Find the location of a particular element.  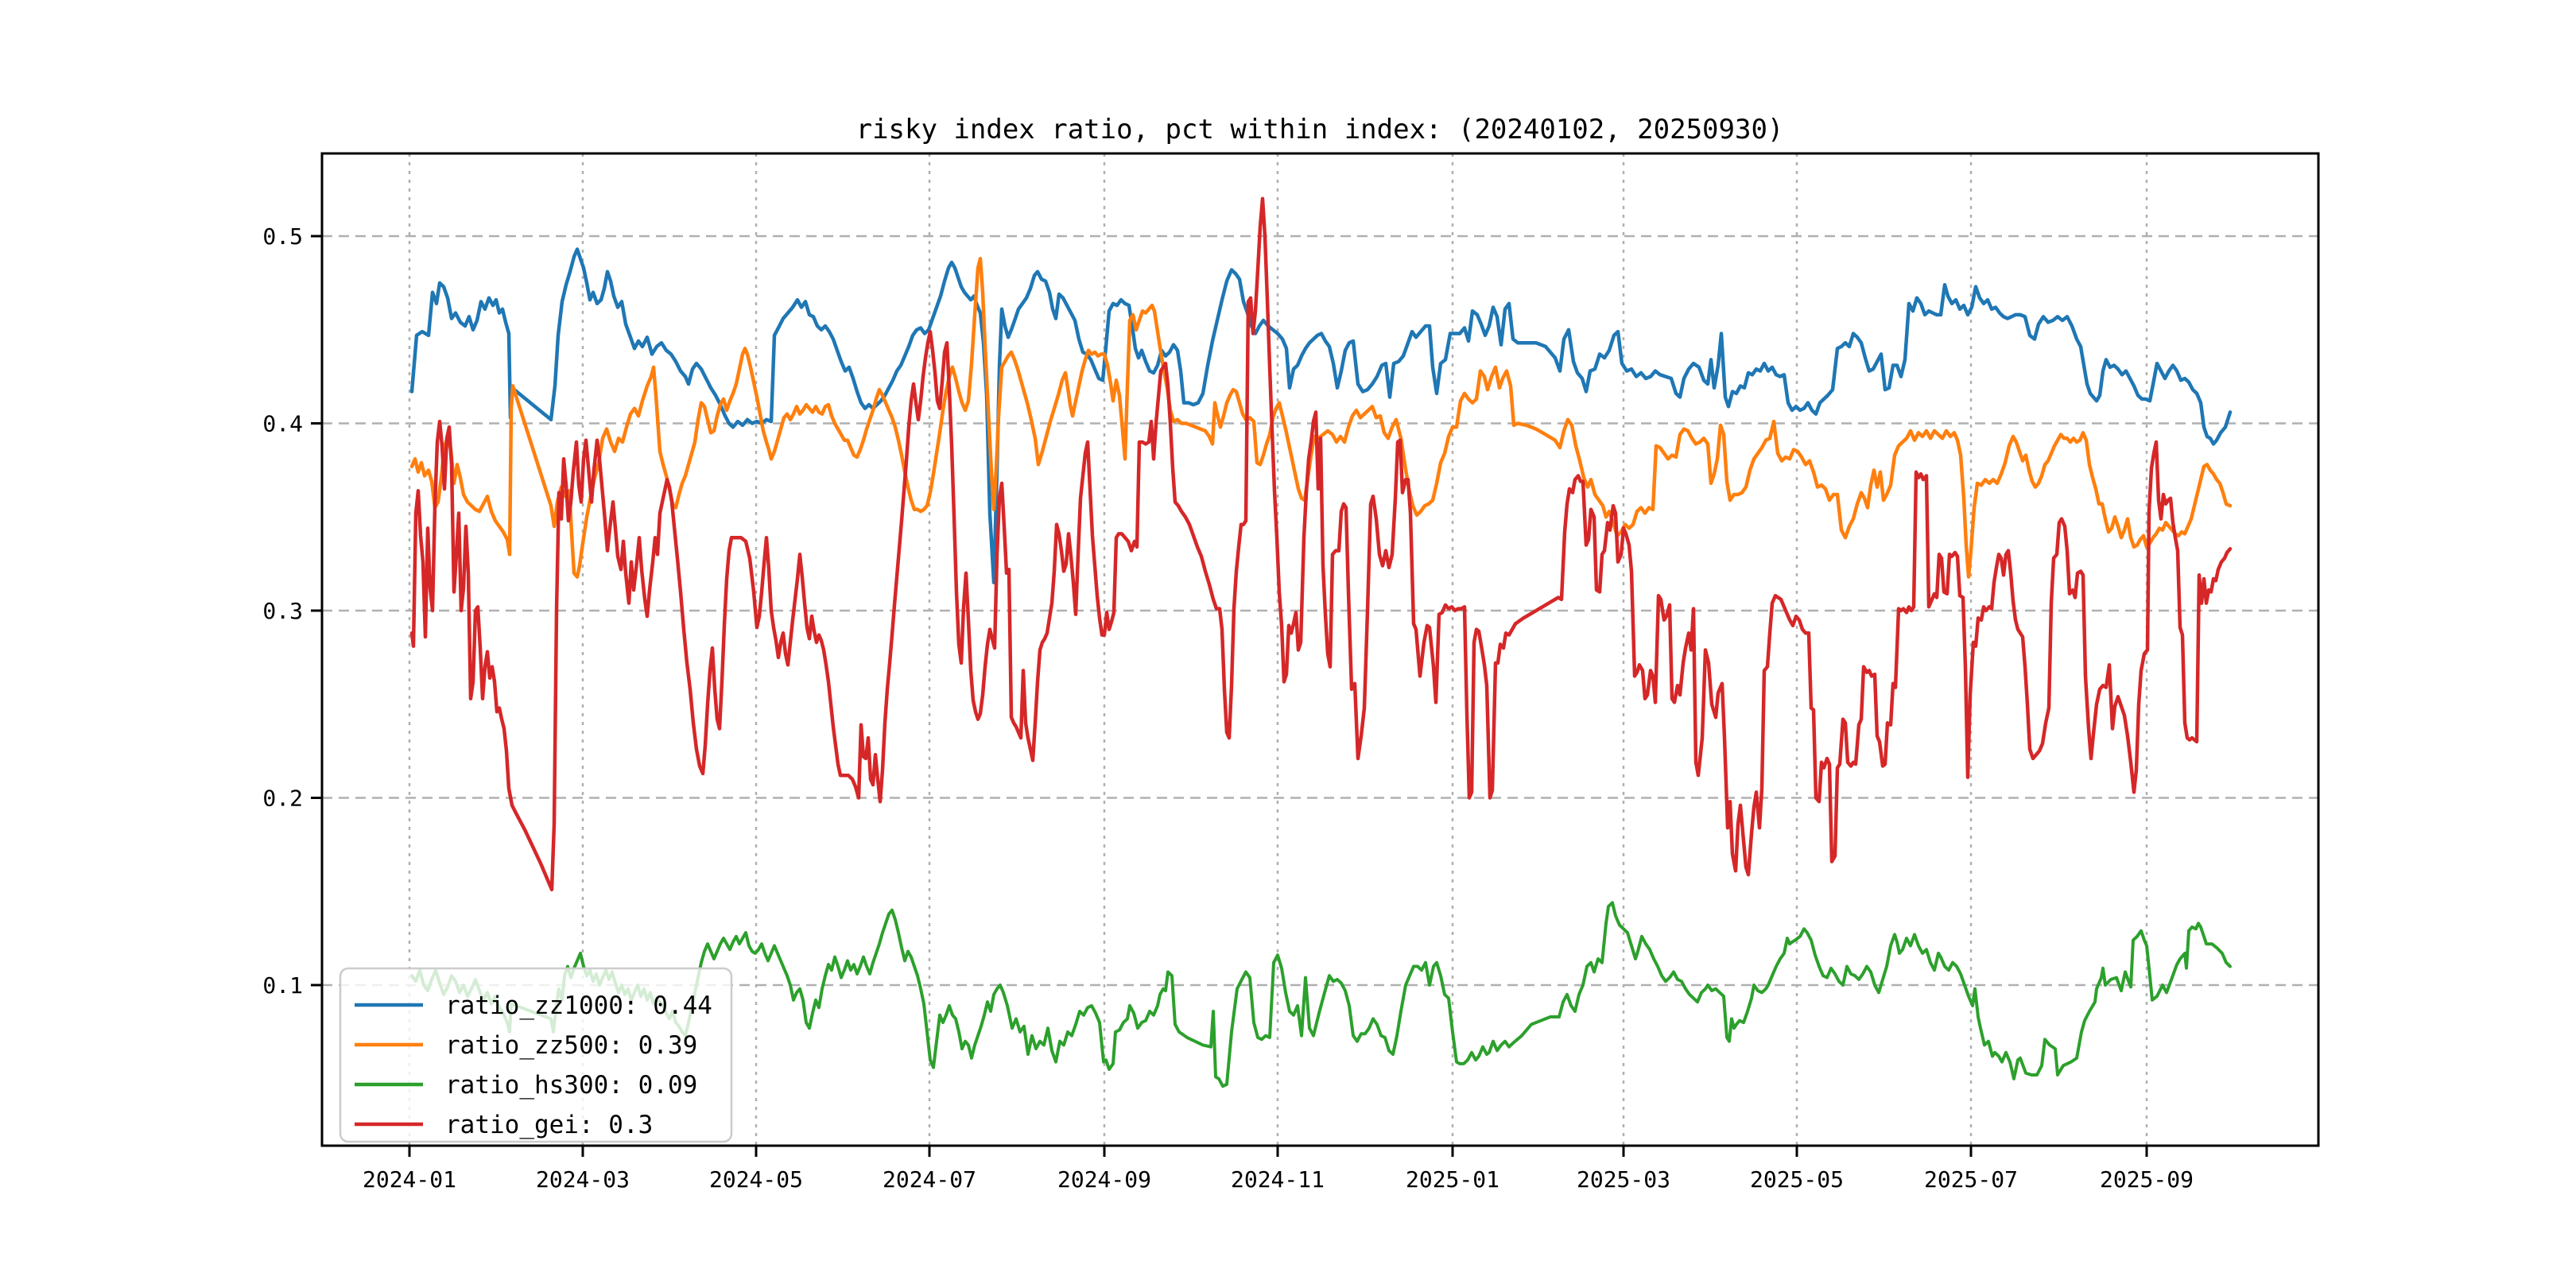

x-tick-label: 2024-01 is located at coordinates (410, 1179).